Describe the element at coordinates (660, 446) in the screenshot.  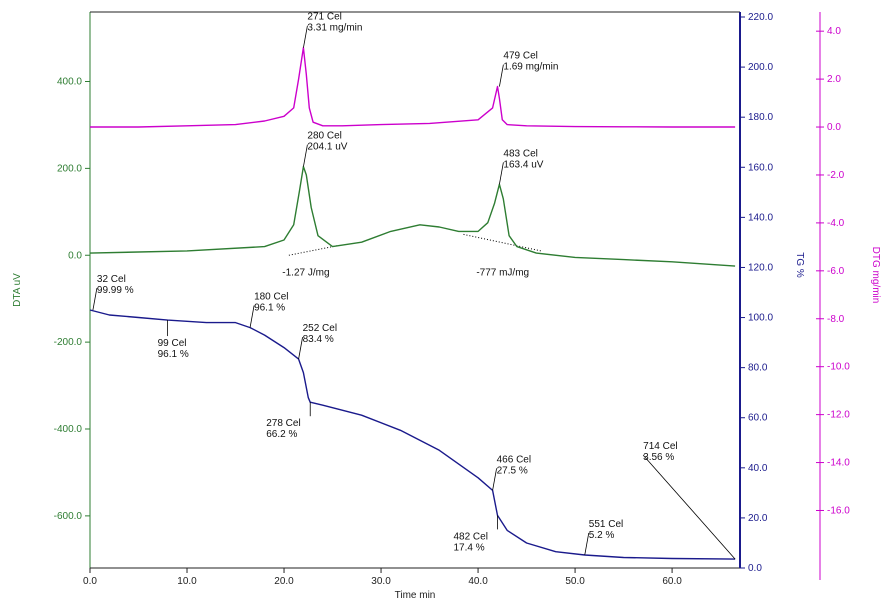
I see `annotation-label: 714 Cel` at that location.